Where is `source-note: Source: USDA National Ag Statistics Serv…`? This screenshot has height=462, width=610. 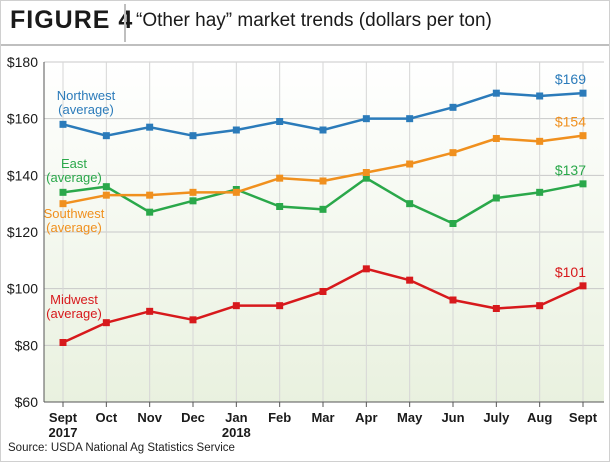 source-note: Source: USDA National Ag Statistics Serv… is located at coordinates (121, 448).